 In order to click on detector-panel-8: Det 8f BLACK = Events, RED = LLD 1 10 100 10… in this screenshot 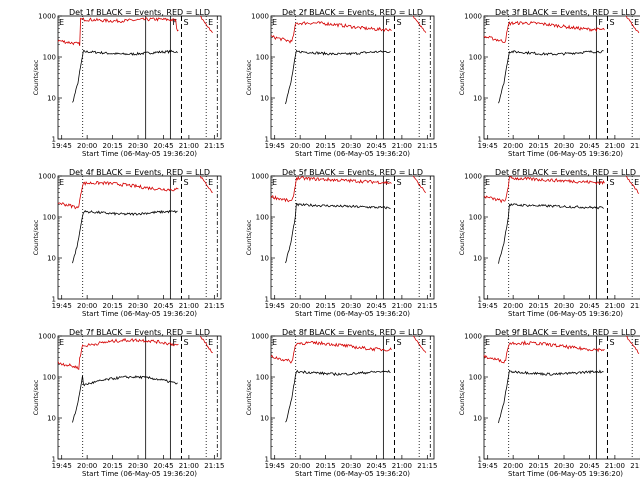, I will do `click(341, 403)`.